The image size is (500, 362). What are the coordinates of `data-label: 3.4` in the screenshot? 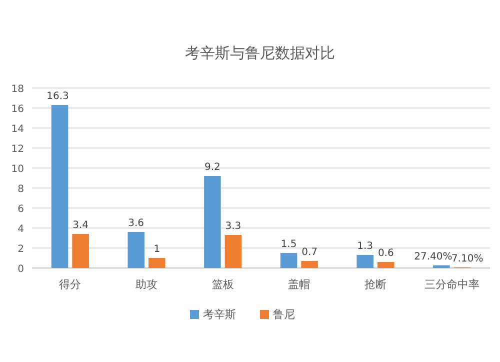 It's located at (80, 225).